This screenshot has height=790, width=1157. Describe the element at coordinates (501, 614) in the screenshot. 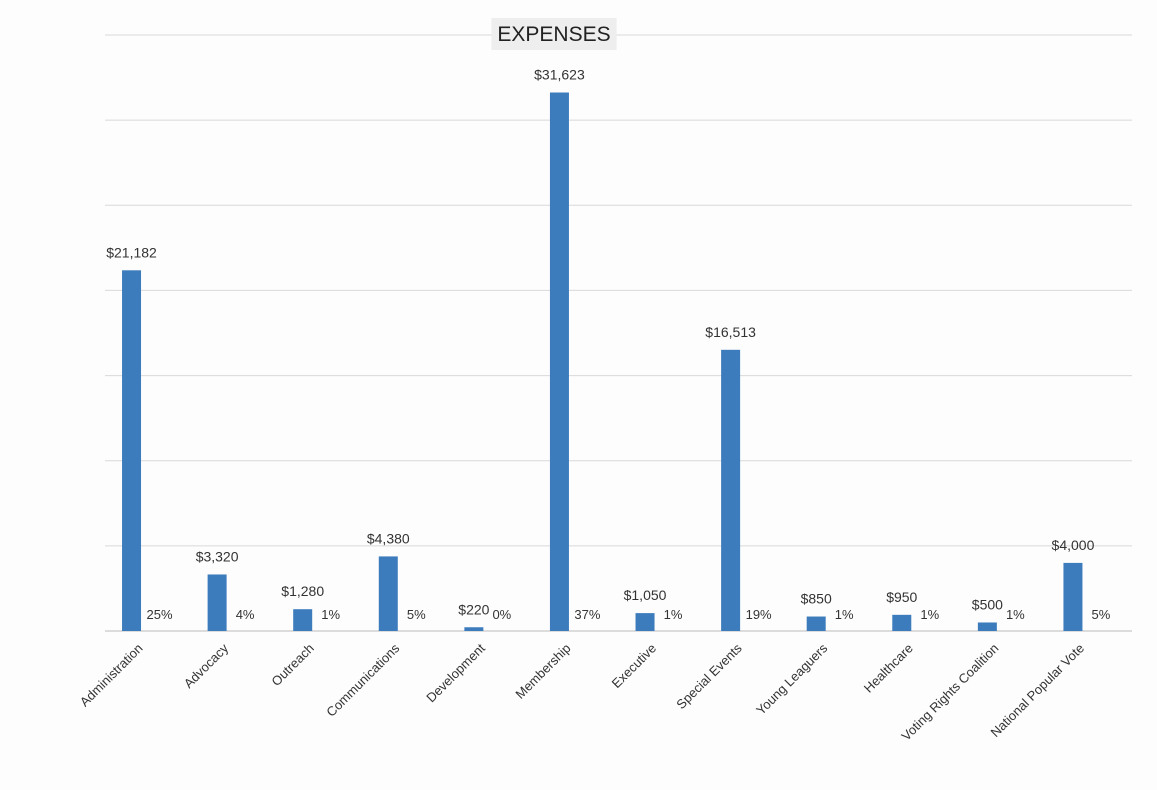

I see `percent-label-4: 0%` at that location.